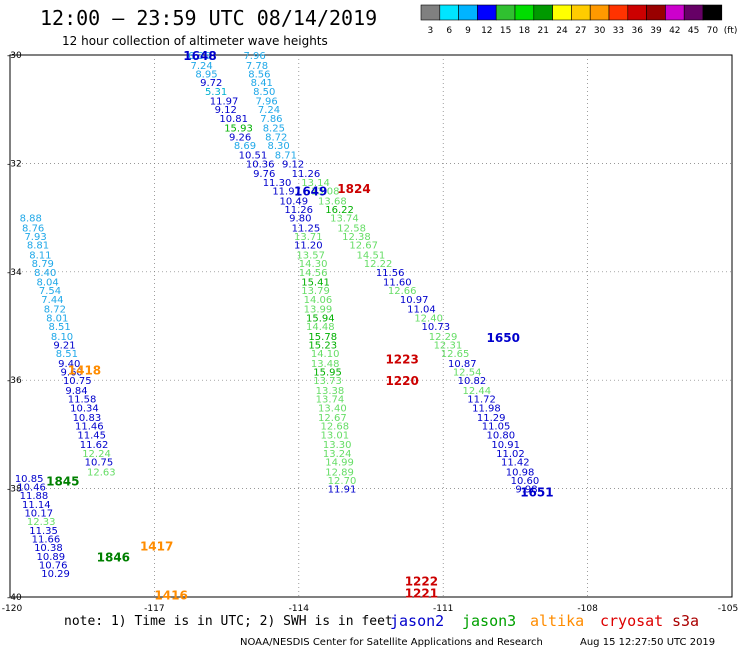  Describe the element at coordinates (693, 31) in the screenshot. I see `legend-label: 45` at that location.